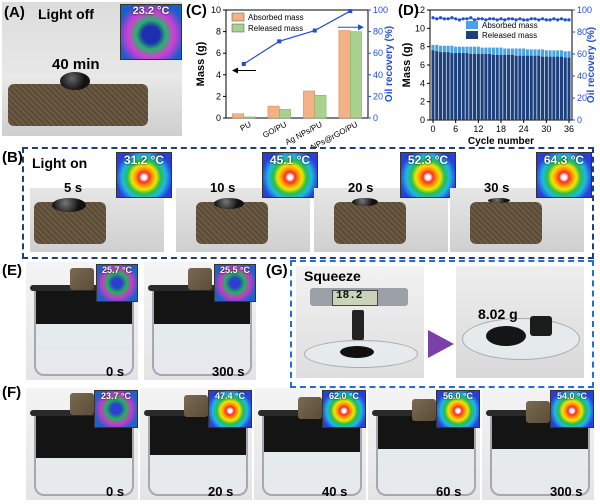  What do you see at coordinates (276, 17) in the screenshot?
I see `legend-label: Absorbed mass` at bounding box center [276, 17].